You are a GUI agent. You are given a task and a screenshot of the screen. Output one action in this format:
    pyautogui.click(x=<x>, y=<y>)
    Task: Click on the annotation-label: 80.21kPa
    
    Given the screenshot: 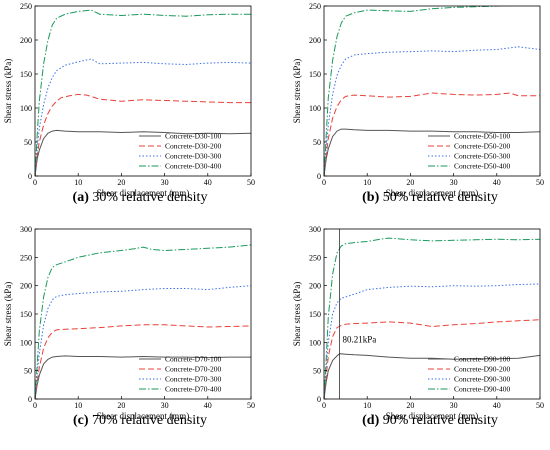 What is the action you would take?
    pyautogui.click(x=360, y=339)
    